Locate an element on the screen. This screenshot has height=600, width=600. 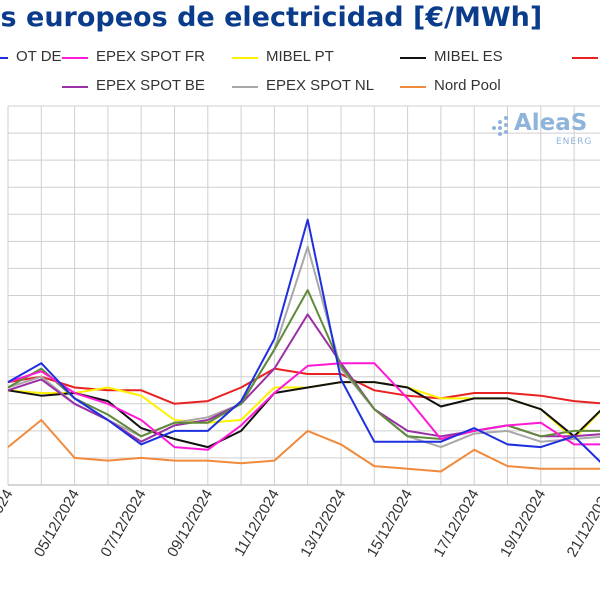
x-tick-label: 05/12/2024 is located at coordinates (57, 524).